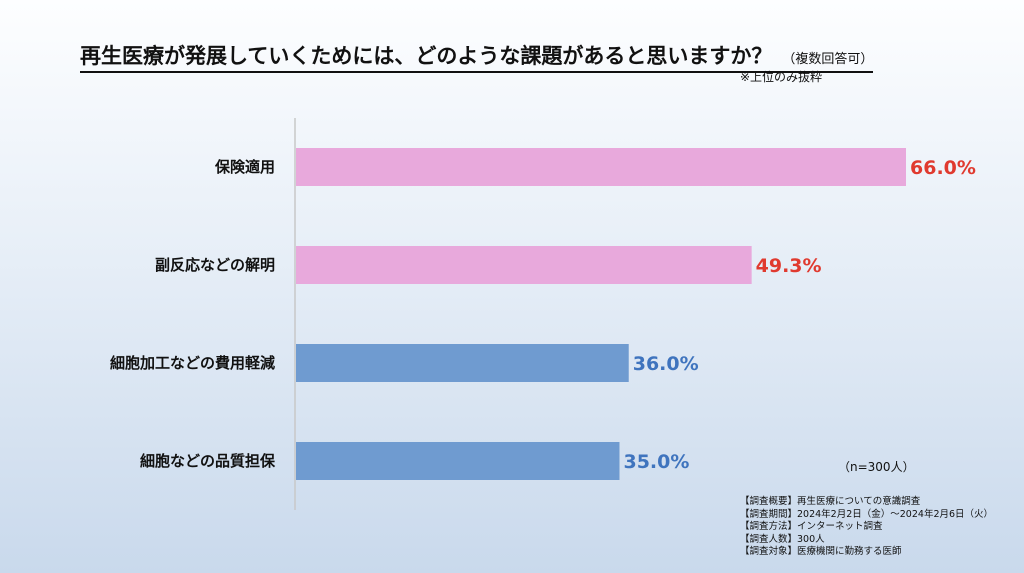 The width and height of the screenshot is (1024, 573). What do you see at coordinates (426, 56) in the screenshot?
I see `title-text: 再生医療が発展していくためには、どのような課題があると思いますか？` at bounding box center [426, 56].